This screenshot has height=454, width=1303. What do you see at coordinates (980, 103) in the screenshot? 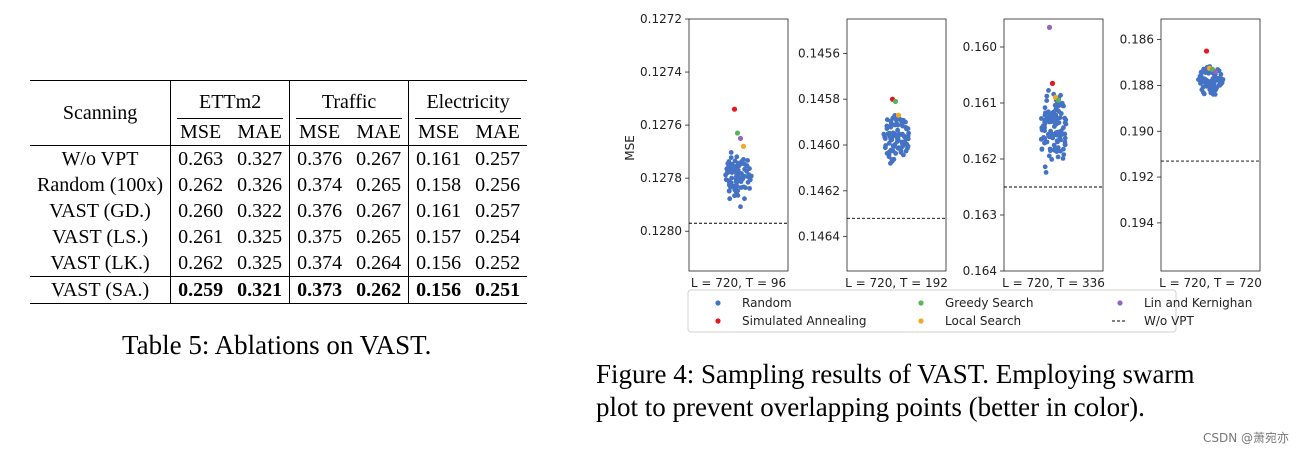
I see `y-tick-label: 0.161` at bounding box center [980, 103].